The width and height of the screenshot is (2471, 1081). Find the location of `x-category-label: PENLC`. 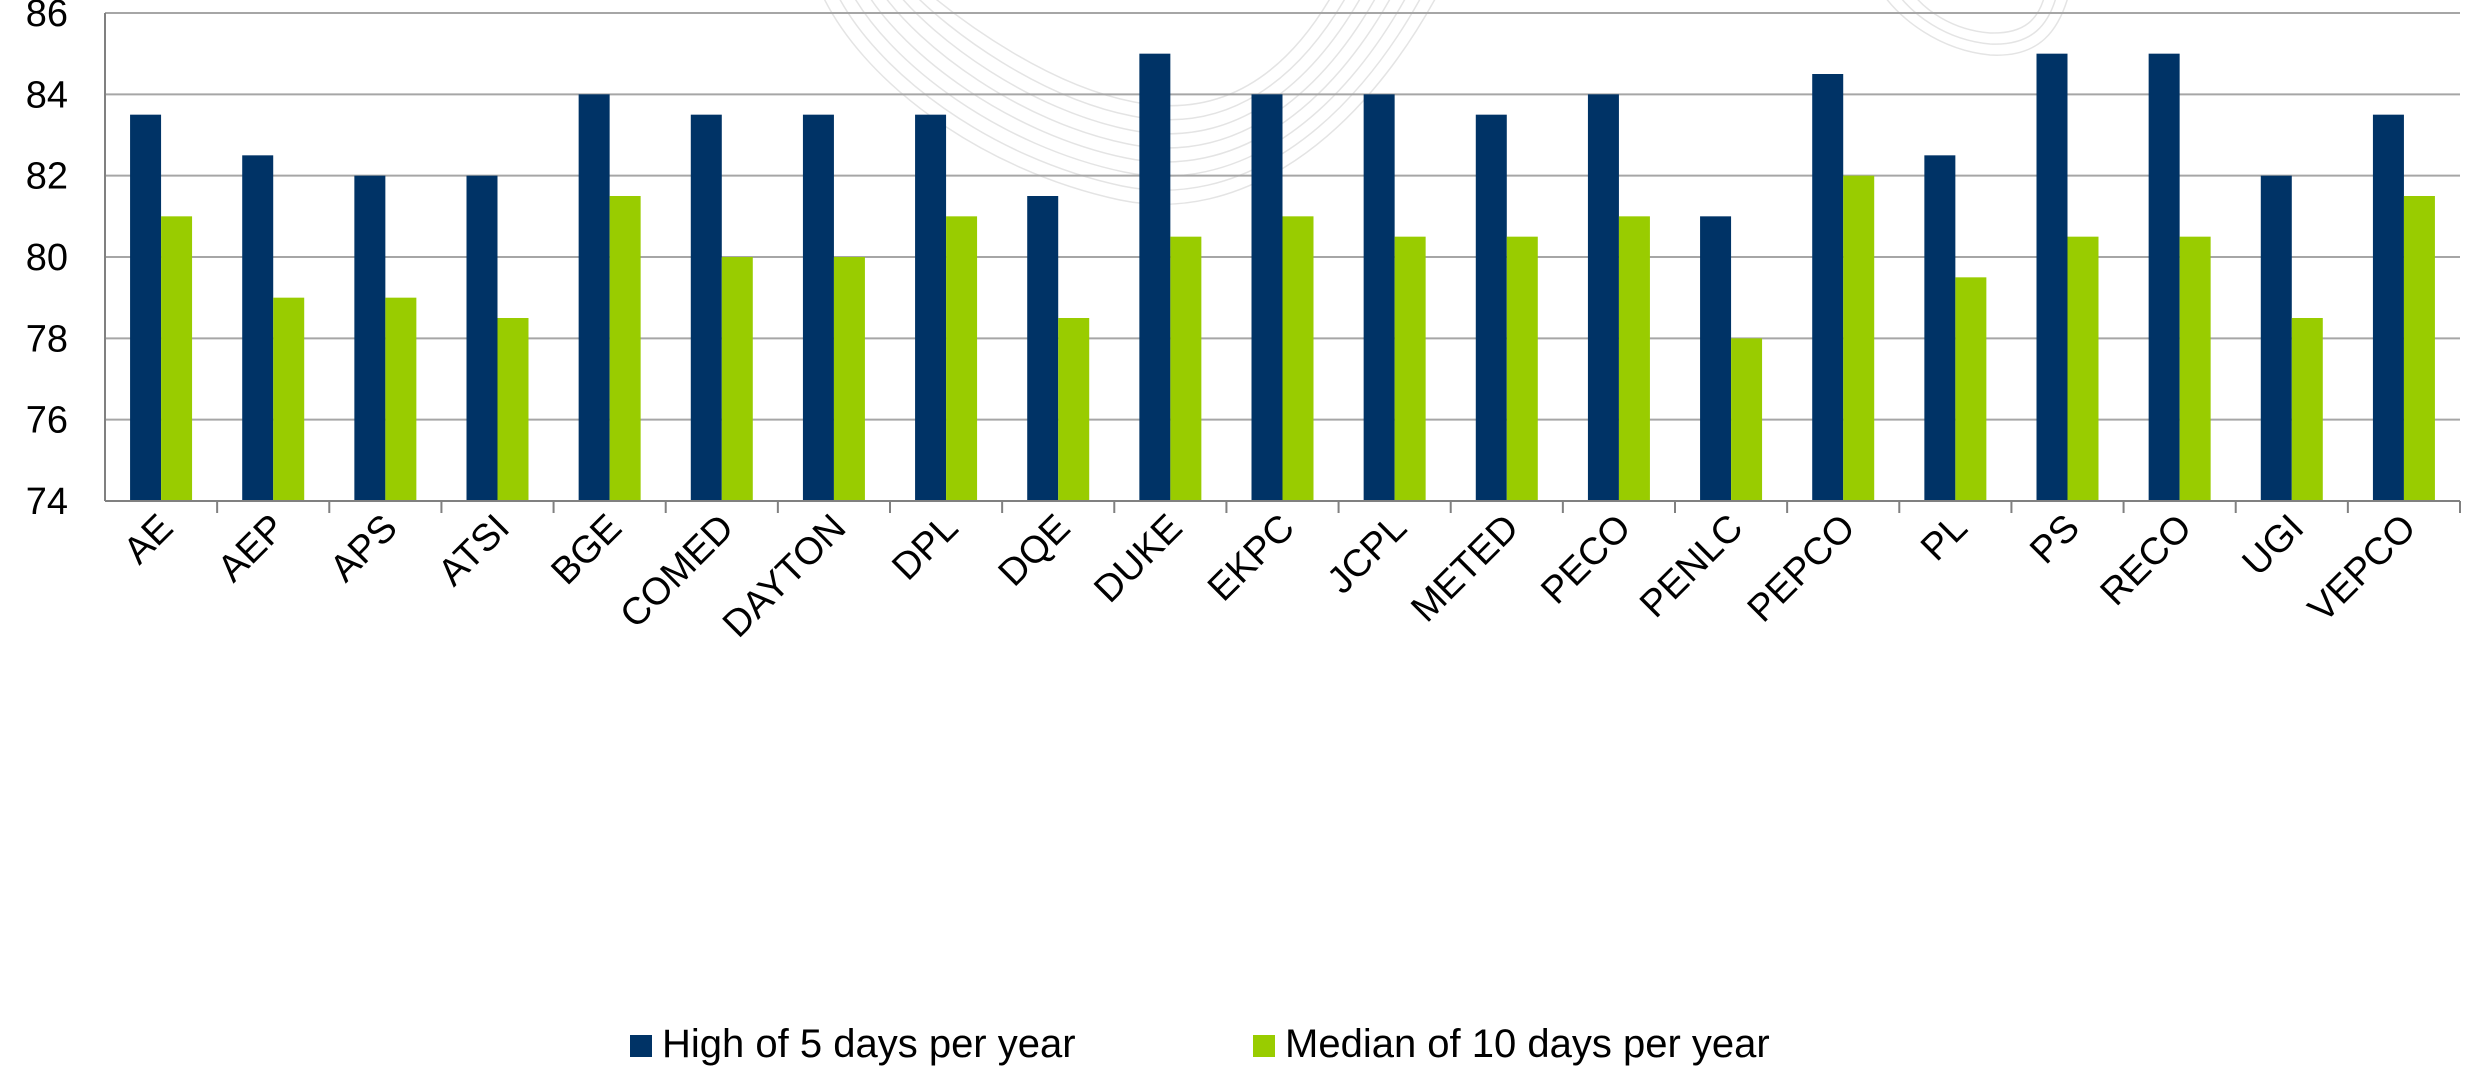

x-category-label: PENLC is located at coordinates (1691, 566).